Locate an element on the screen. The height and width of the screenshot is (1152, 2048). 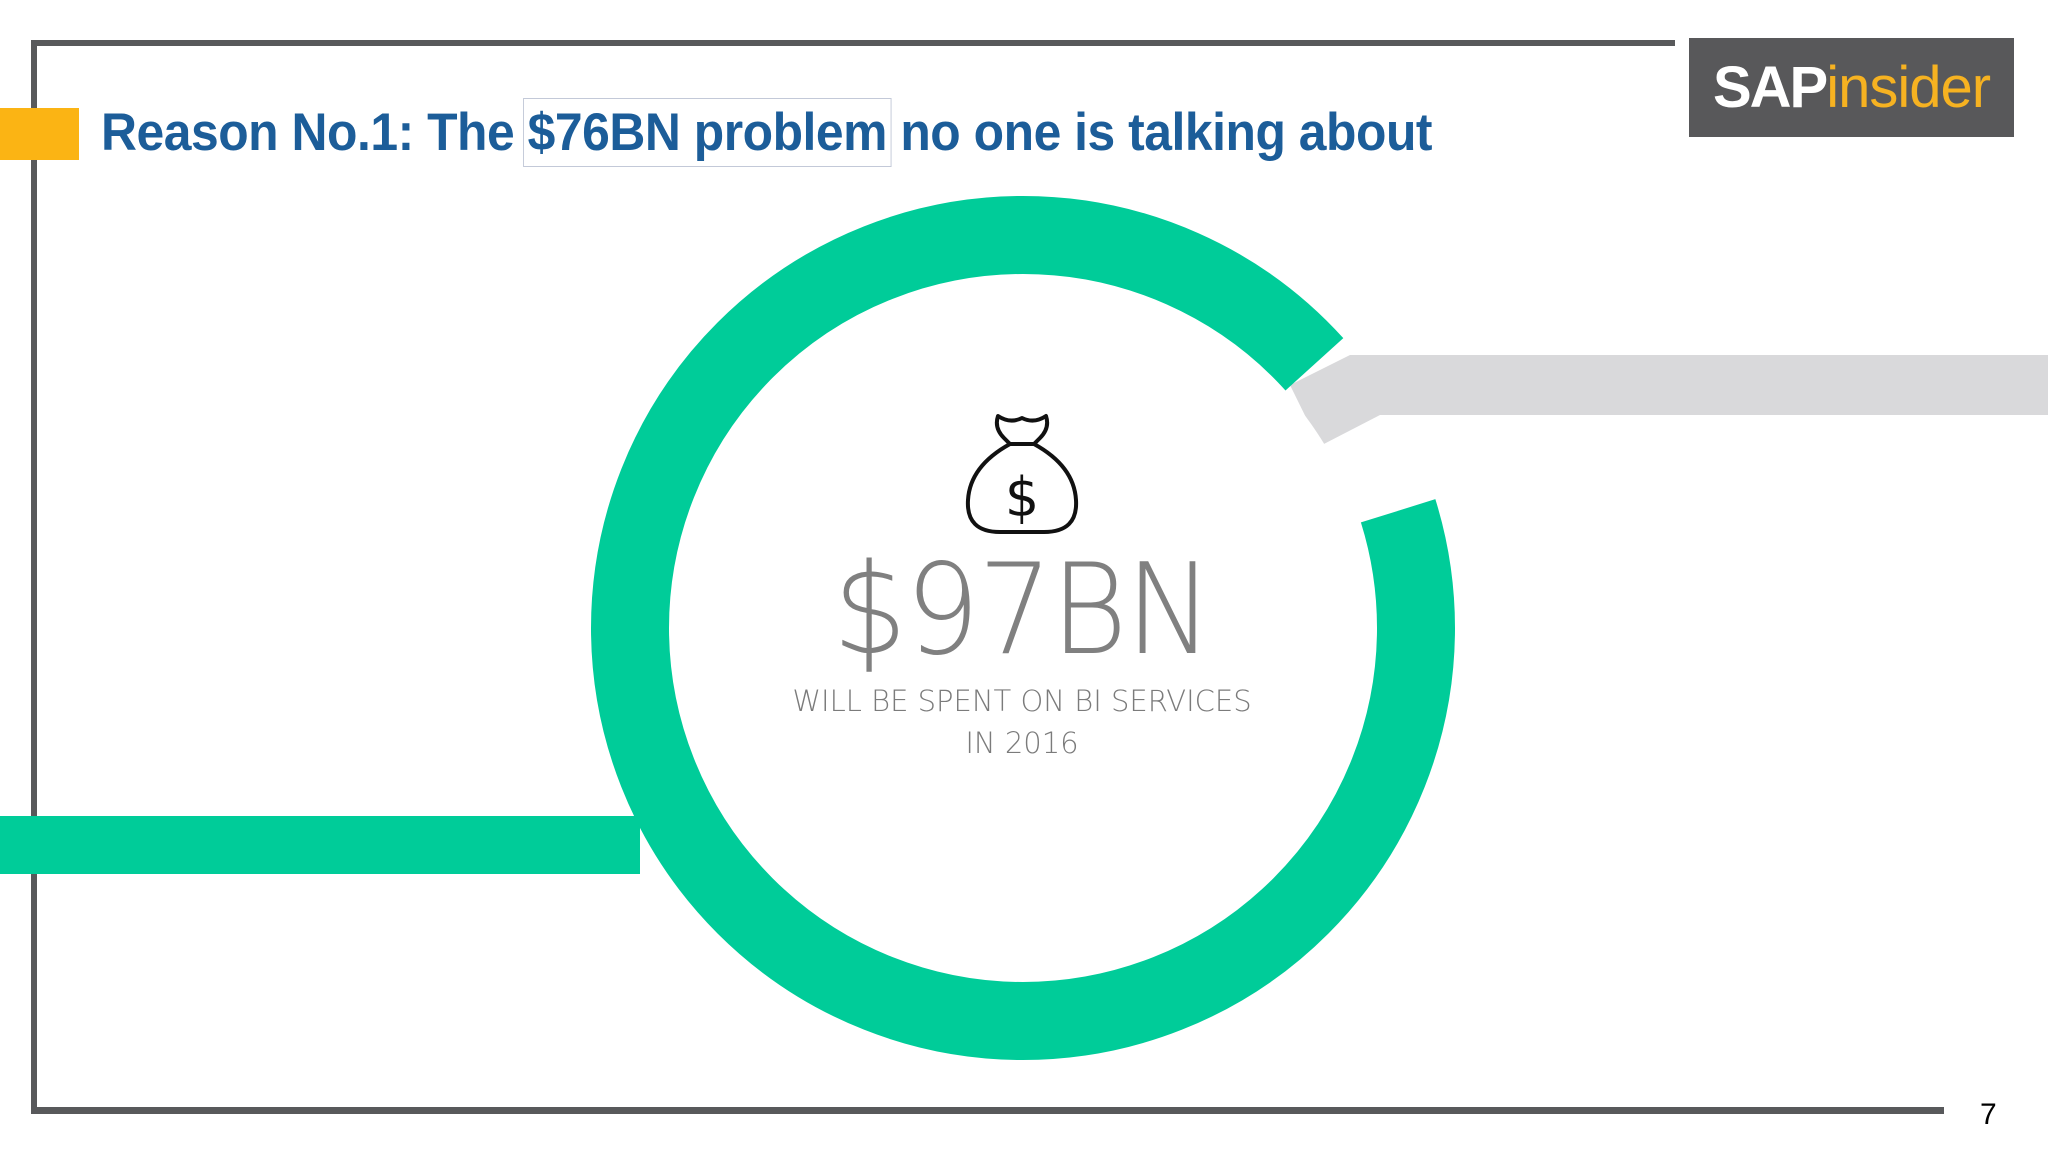
stat-caption: WILL BE SPENT ON BI SERVICES IN 2016 is located at coordinates (1022, 722).